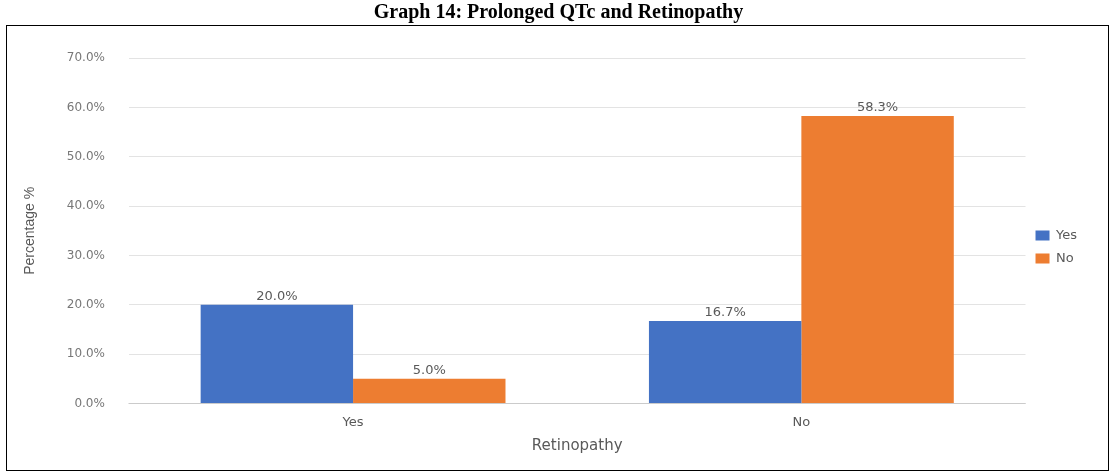  What do you see at coordinates (1065, 257) in the screenshot?
I see `legend-label: No` at bounding box center [1065, 257].